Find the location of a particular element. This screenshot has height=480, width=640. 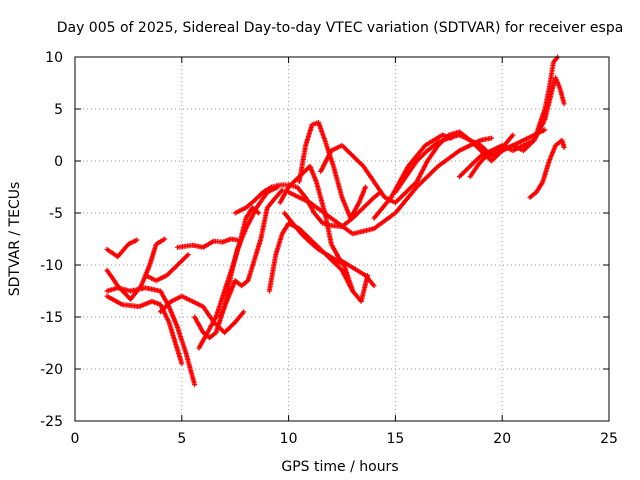

x-tick-label: 15 is located at coordinates (395, 439).